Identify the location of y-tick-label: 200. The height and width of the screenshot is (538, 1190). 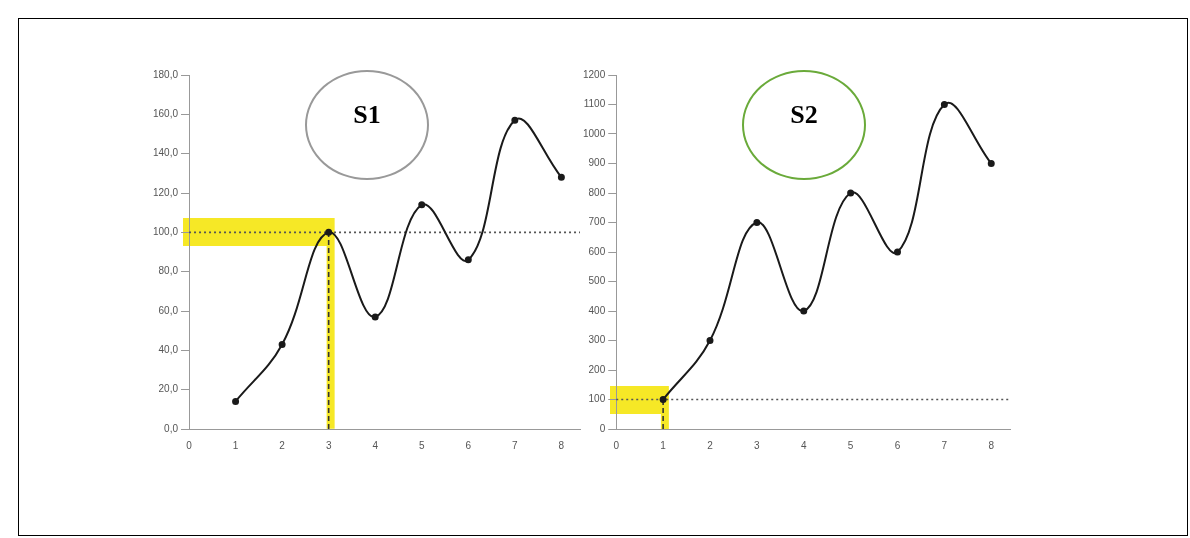
(597, 369).